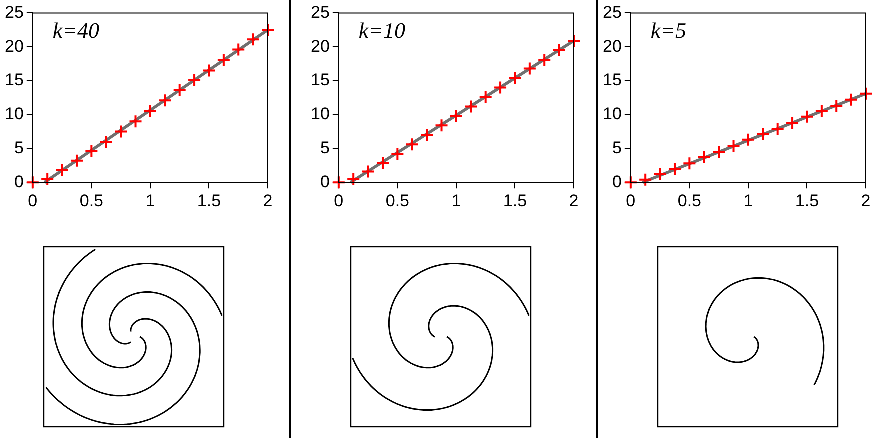  I want to click on annotation: k=40, so click(76, 30).